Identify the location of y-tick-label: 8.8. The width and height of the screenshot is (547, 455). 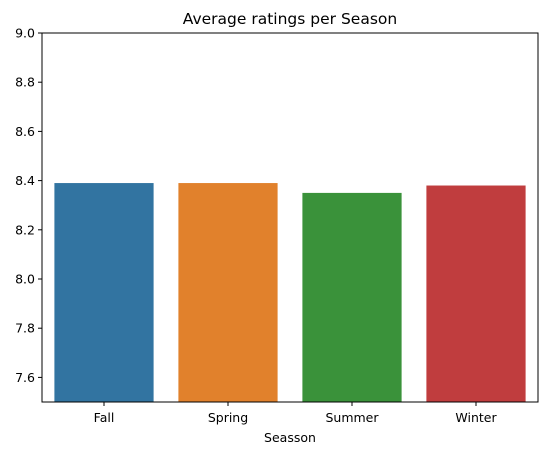
(25, 82).